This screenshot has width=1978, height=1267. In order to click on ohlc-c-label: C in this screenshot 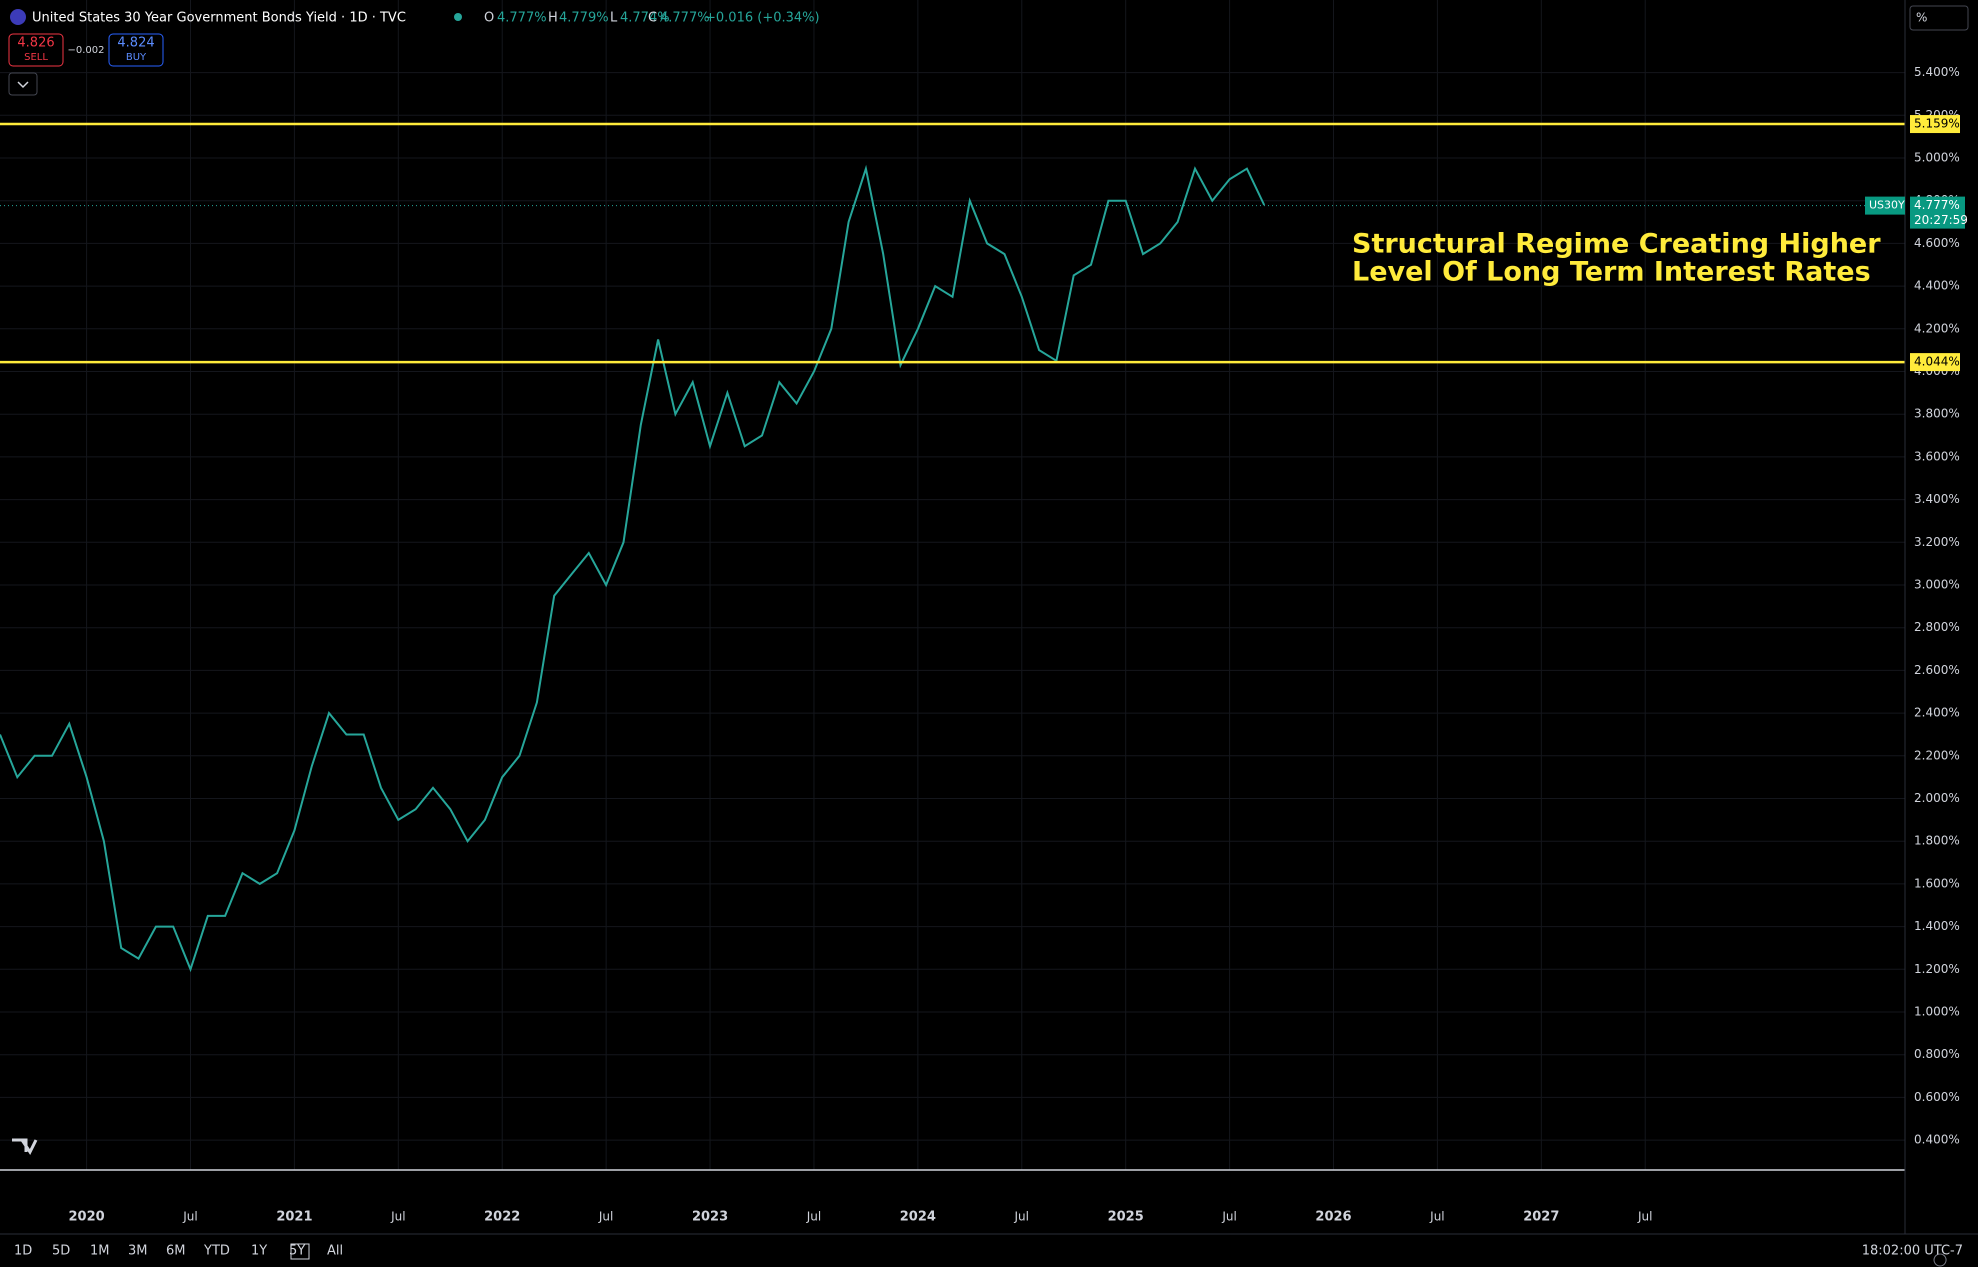, I will do `click(652, 18)`.